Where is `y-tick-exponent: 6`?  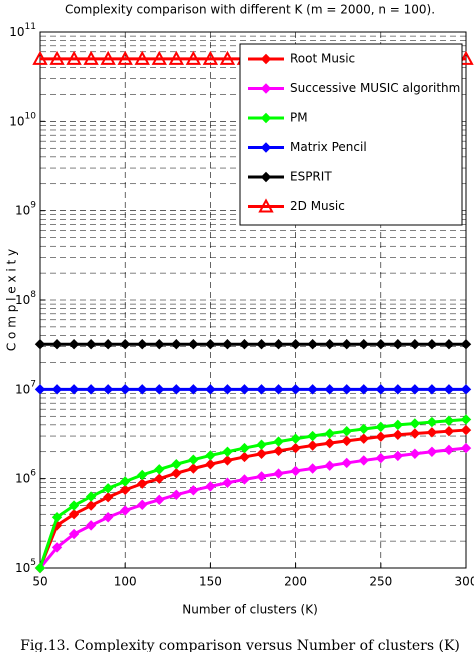 y-tick-exponent: 6 is located at coordinates (33, 473).